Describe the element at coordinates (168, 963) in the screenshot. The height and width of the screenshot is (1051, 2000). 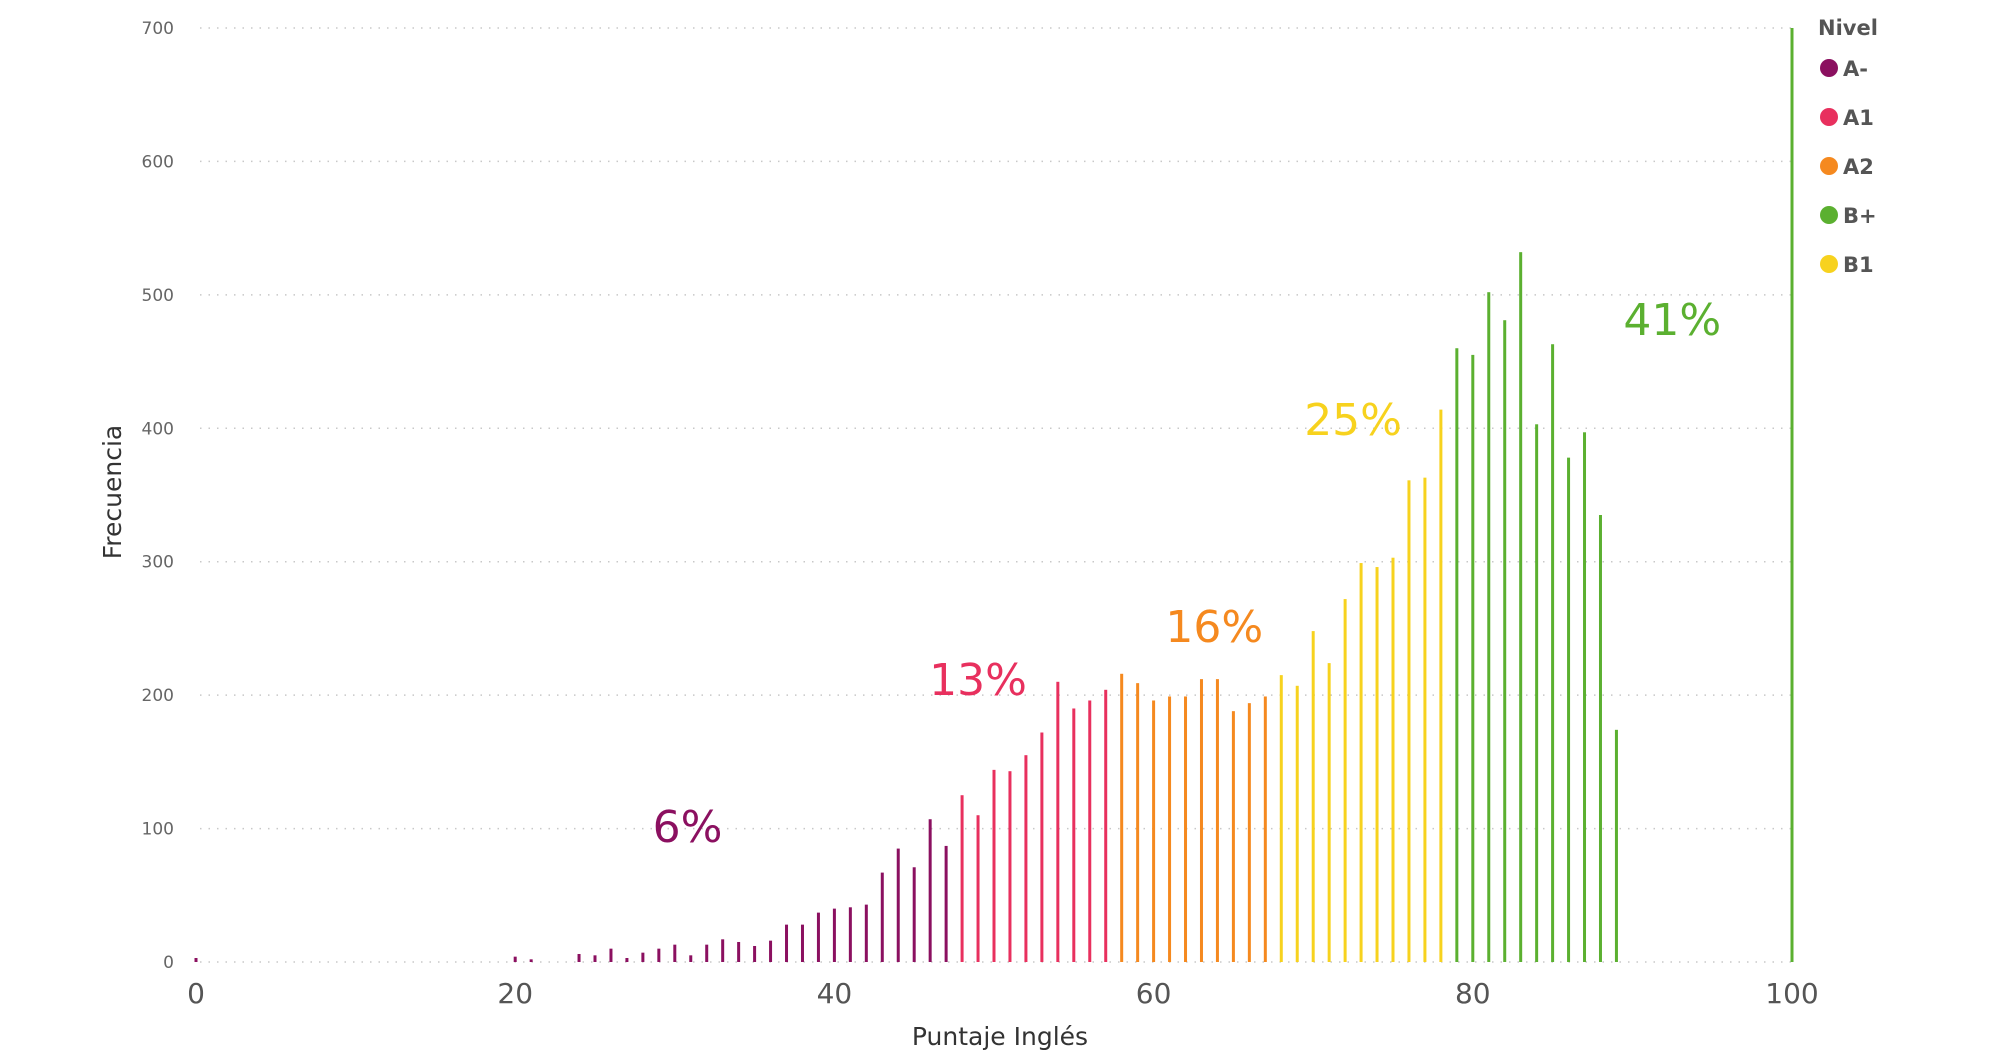
I see `y-tick-label: 0` at that location.